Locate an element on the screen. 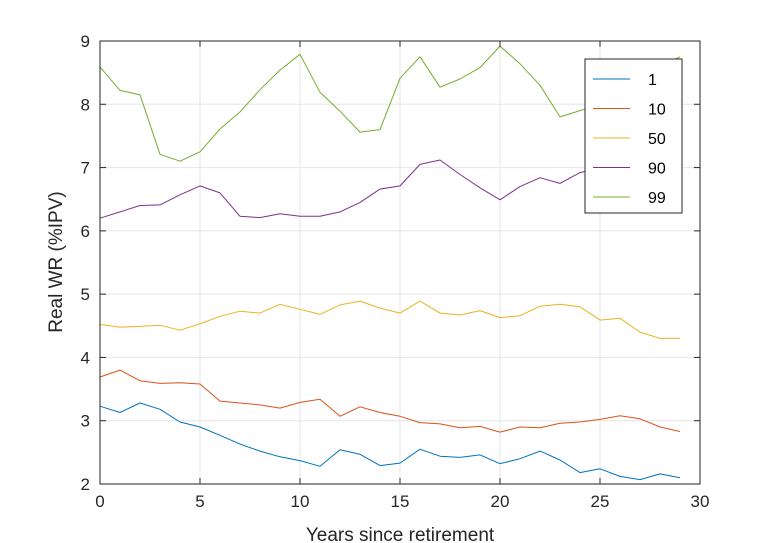  y-tick-label: 6 is located at coordinates (85, 231).